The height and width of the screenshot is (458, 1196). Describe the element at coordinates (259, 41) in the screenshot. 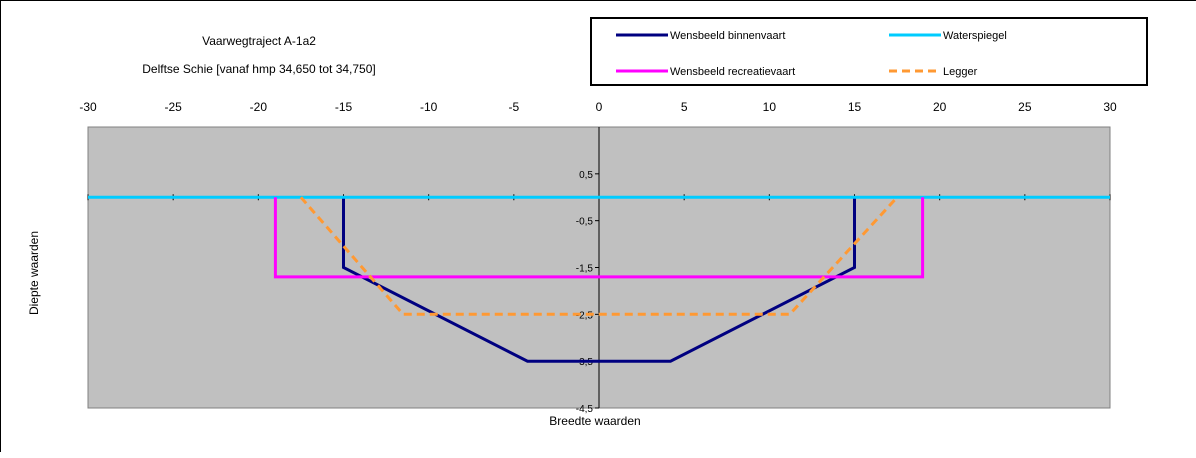

I see `chart-title-line-1: Vaarwegtraject A-1a2` at that location.